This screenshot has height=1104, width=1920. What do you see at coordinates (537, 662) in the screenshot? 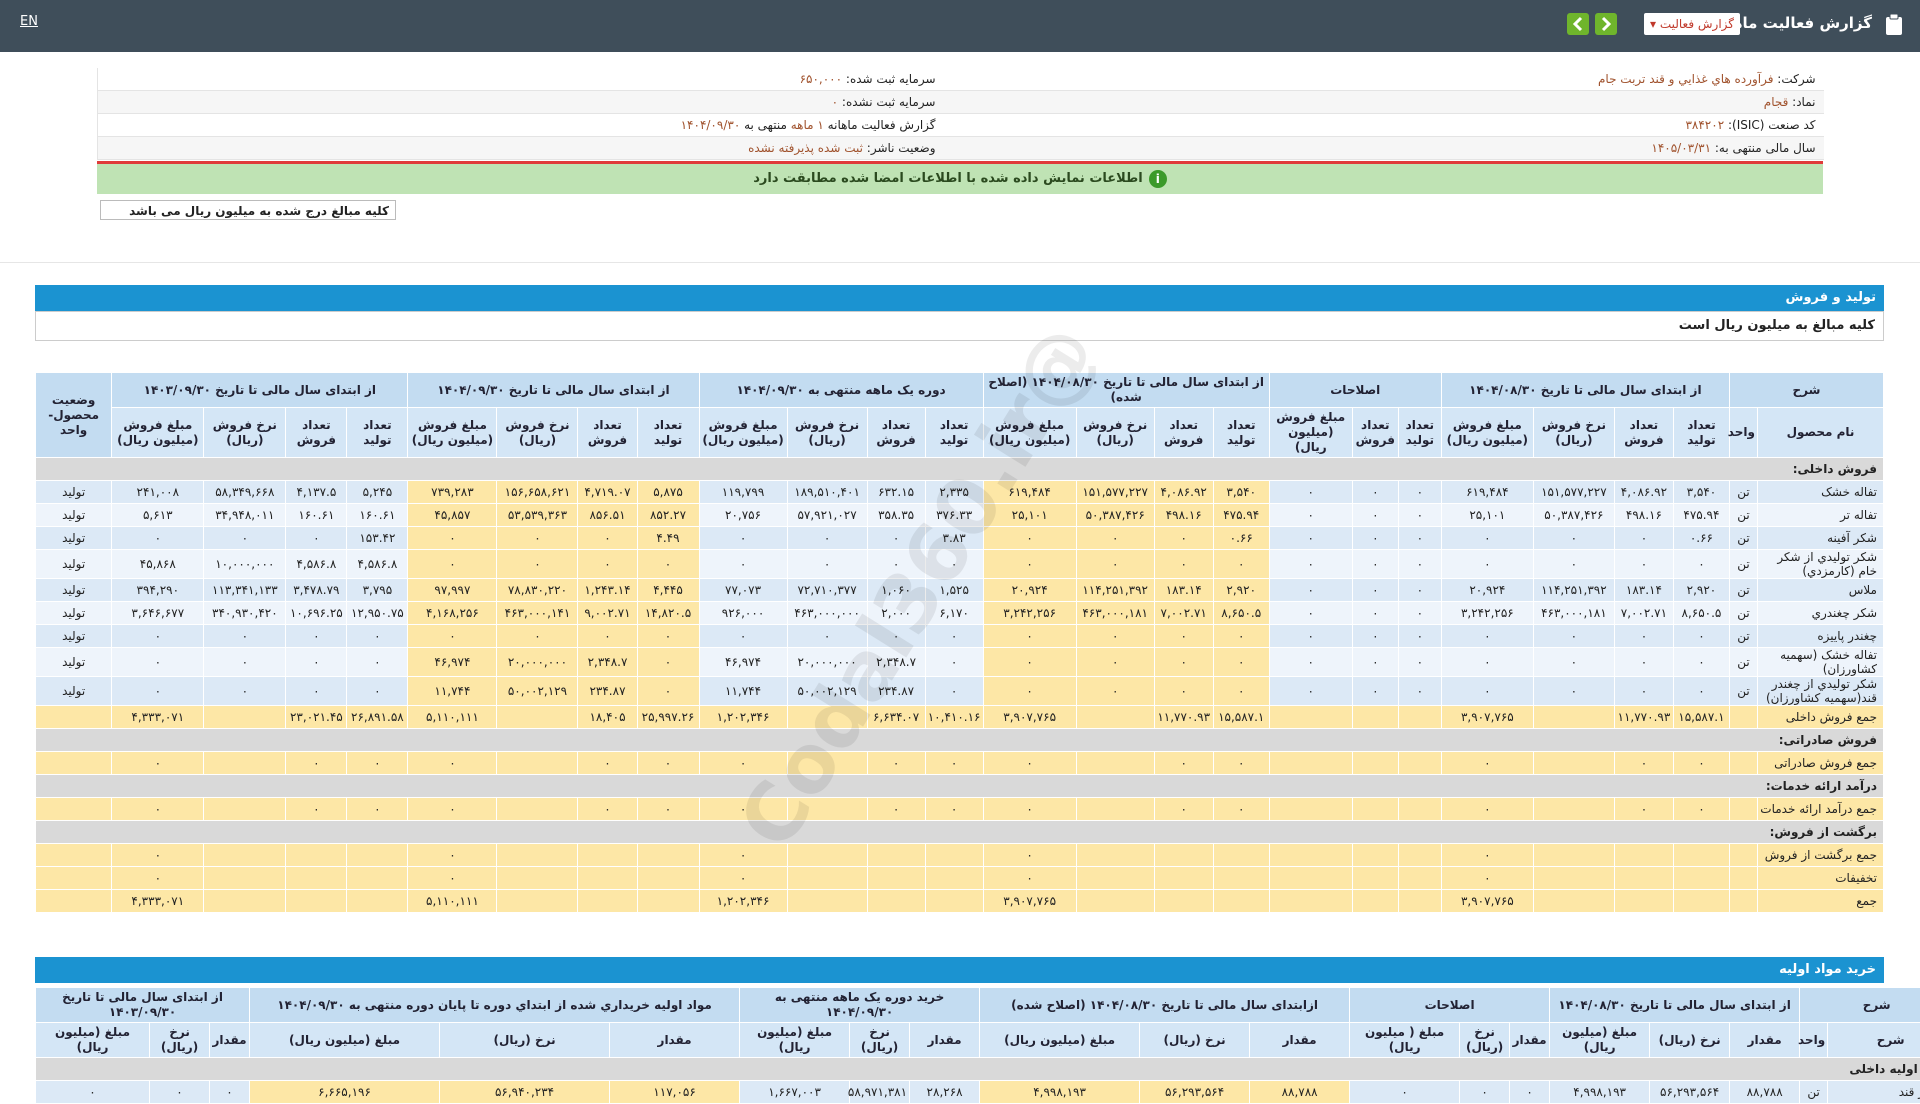
I see `cell: ۲۰,۰۰۰,۰۰۰` at bounding box center [537, 662].